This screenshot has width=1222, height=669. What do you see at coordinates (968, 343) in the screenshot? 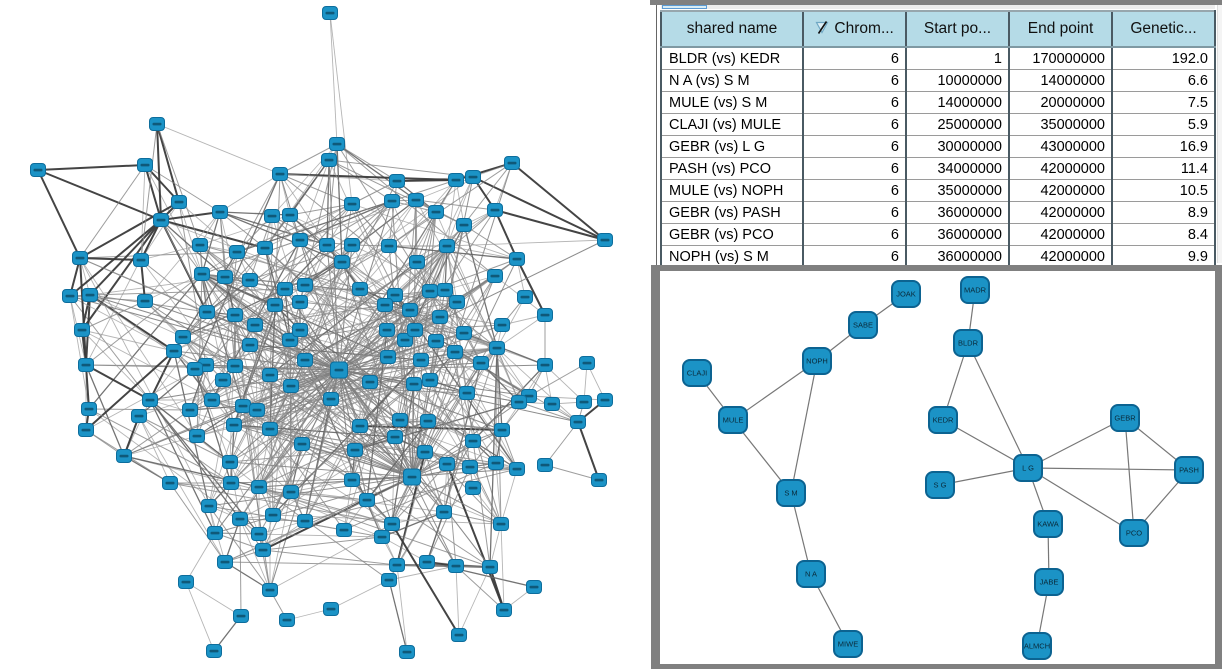
I see `svg-text: BLDR` at bounding box center [968, 343].